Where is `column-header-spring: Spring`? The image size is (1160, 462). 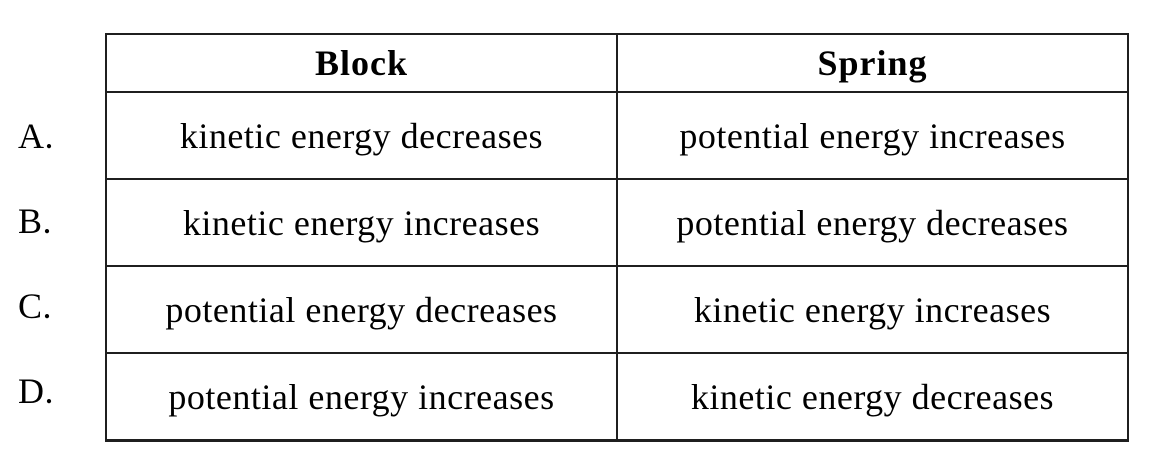 column-header-spring: Spring is located at coordinates (872, 63).